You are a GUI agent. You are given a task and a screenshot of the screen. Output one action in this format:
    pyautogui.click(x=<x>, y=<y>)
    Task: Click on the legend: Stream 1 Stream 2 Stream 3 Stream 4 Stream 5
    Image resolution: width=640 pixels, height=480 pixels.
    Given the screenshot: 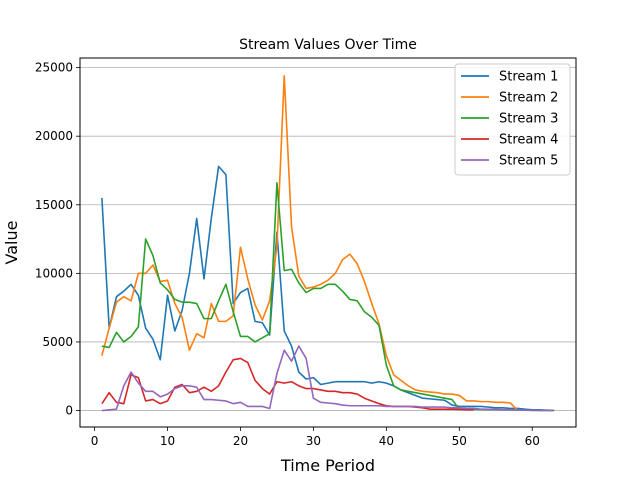 What is the action you would take?
    pyautogui.click(x=512, y=119)
    